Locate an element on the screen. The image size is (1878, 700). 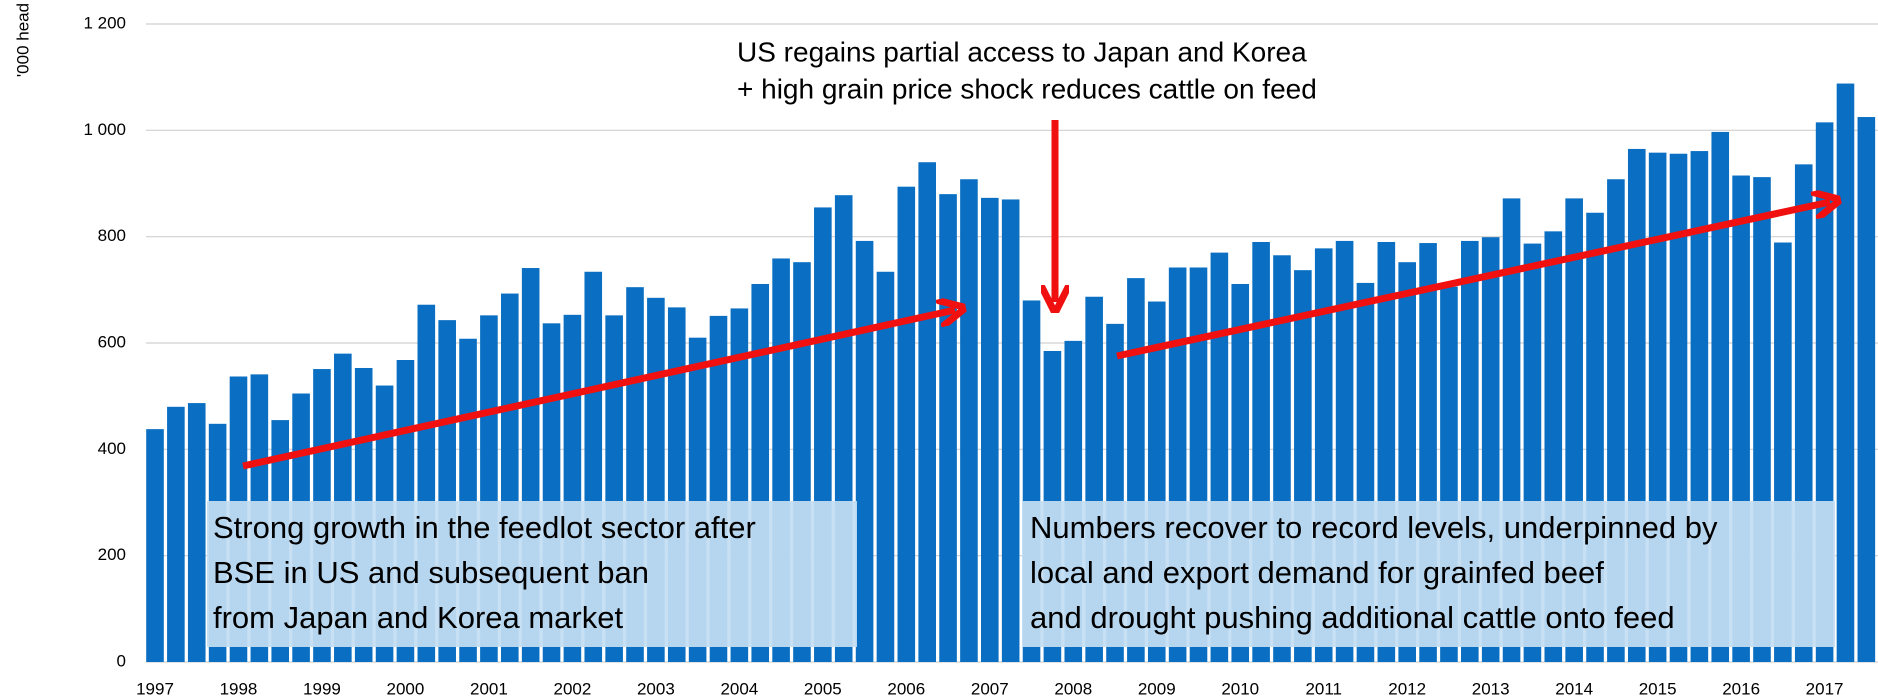
x-tick-label: 2007 is located at coordinates (990, 688).